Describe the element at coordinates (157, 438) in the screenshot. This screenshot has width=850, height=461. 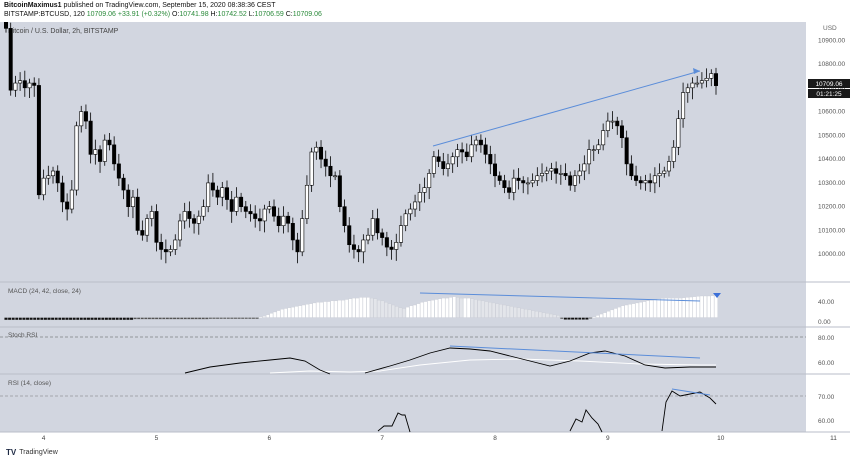
I see `time-tick-label: 5` at that location.